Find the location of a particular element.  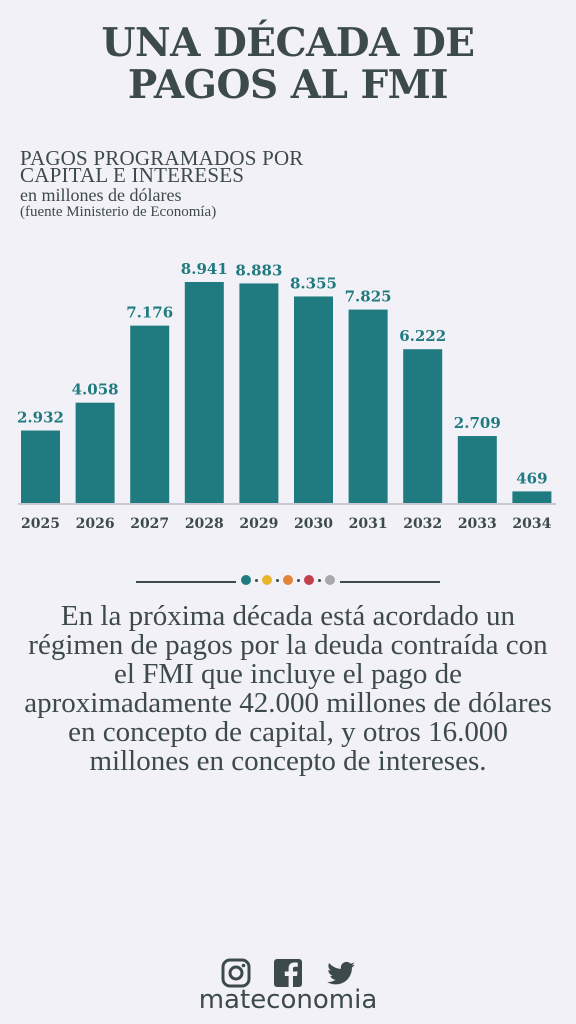

bar-2033 is located at coordinates (477, 469).